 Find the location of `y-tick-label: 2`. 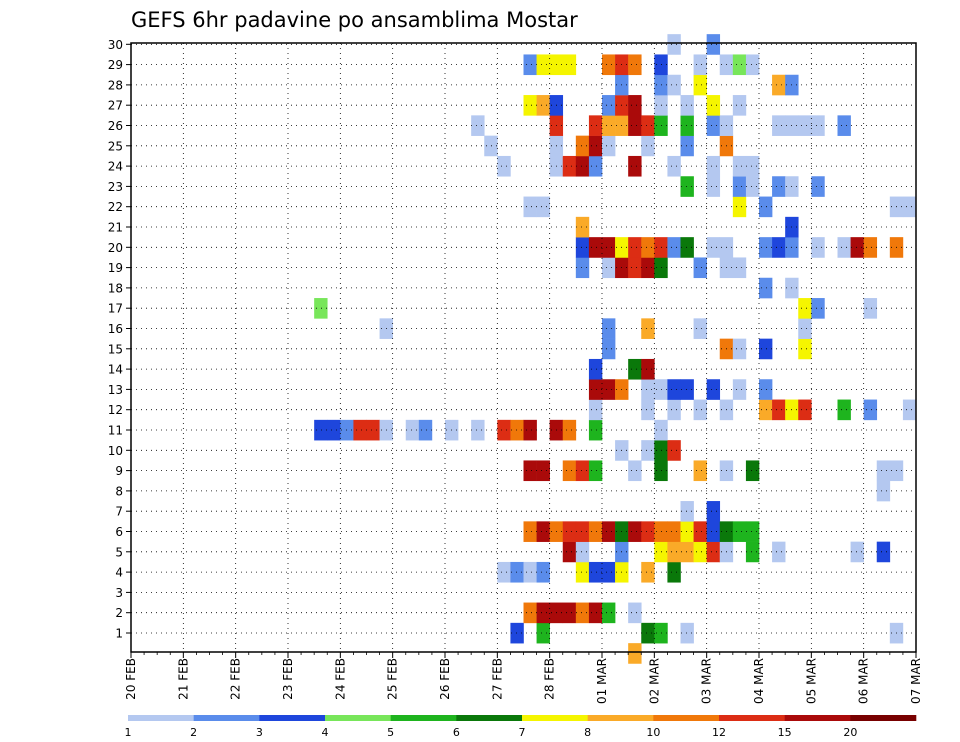

y-tick-label: 2 is located at coordinates (119, 613).